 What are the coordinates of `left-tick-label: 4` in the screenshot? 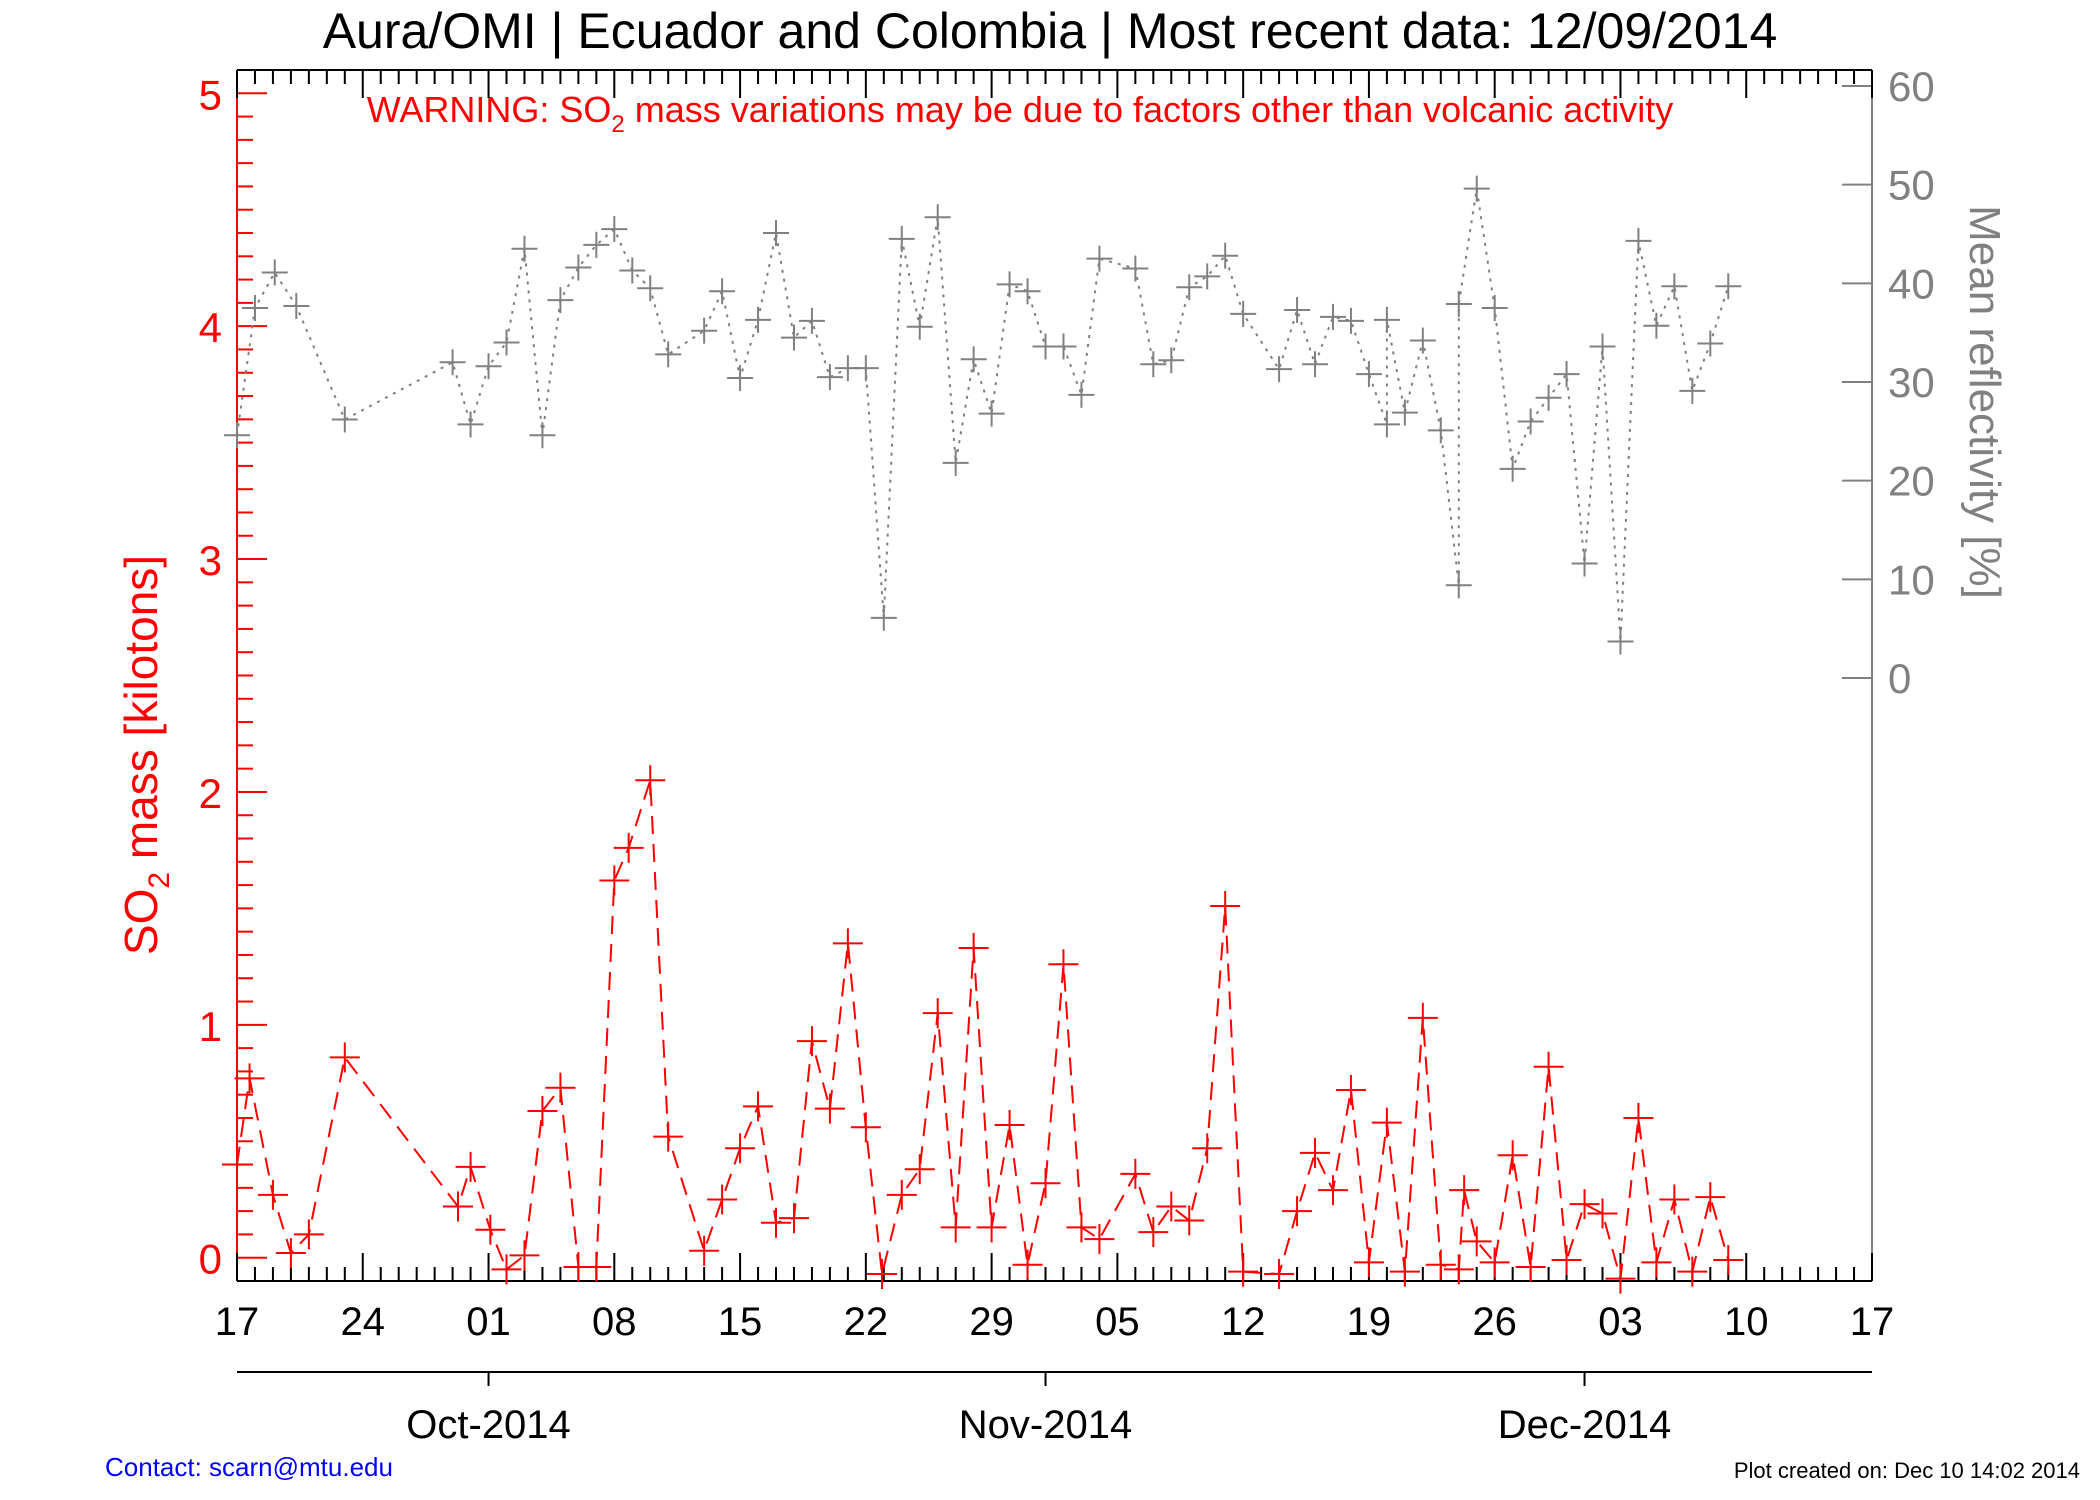 It's located at (210, 327).